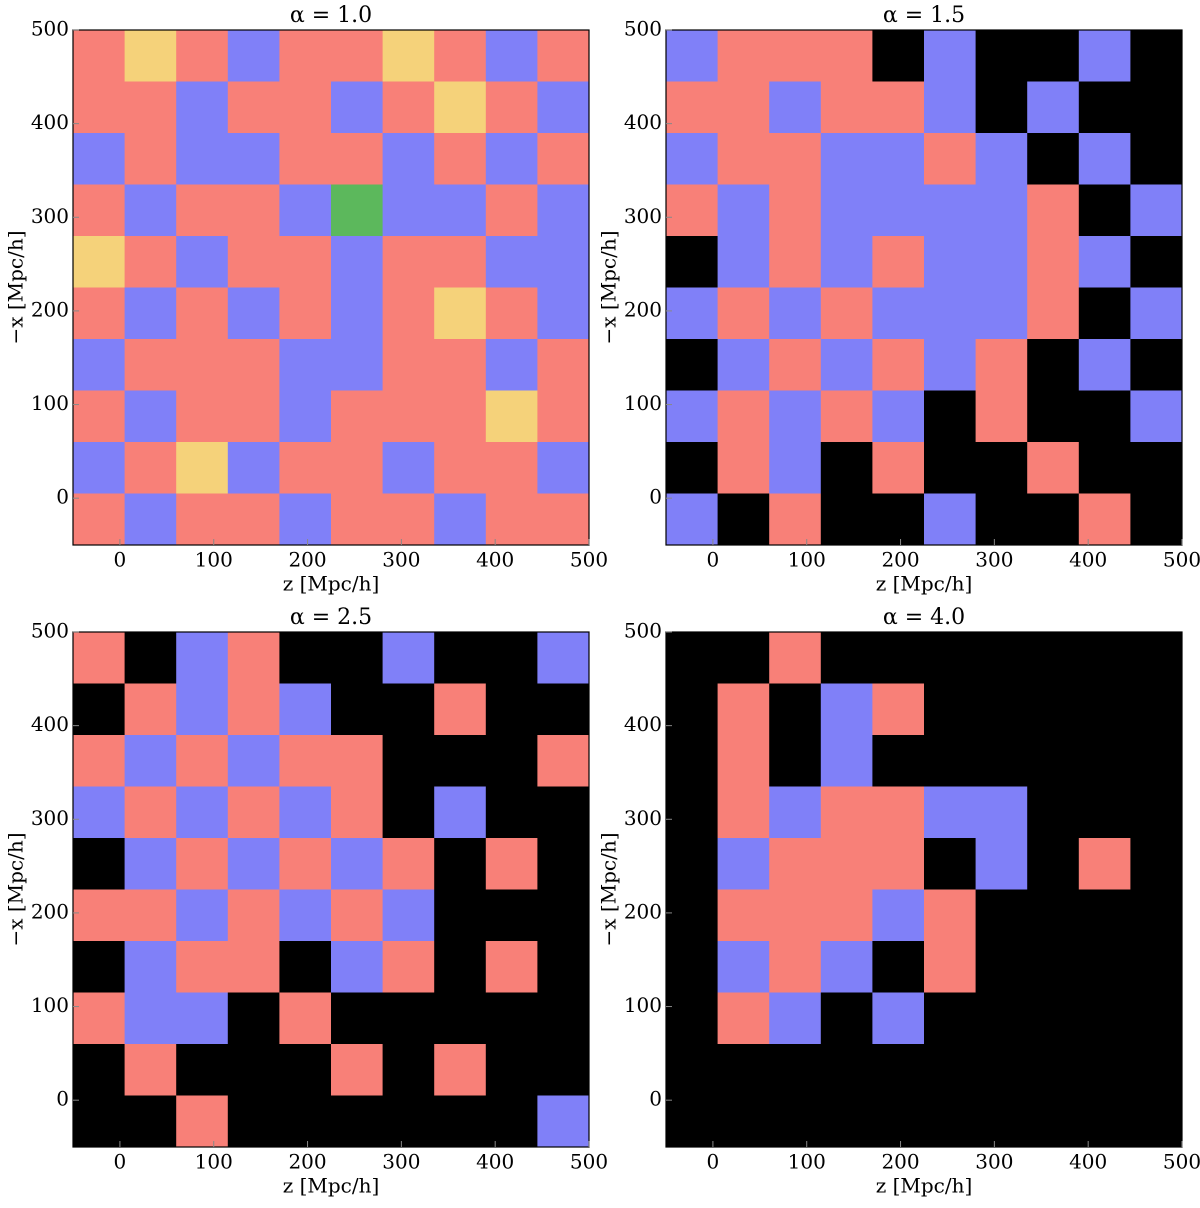 The width and height of the screenshot is (1200, 1208). I want to click on y-tick-label: 100, so click(643, 1005).